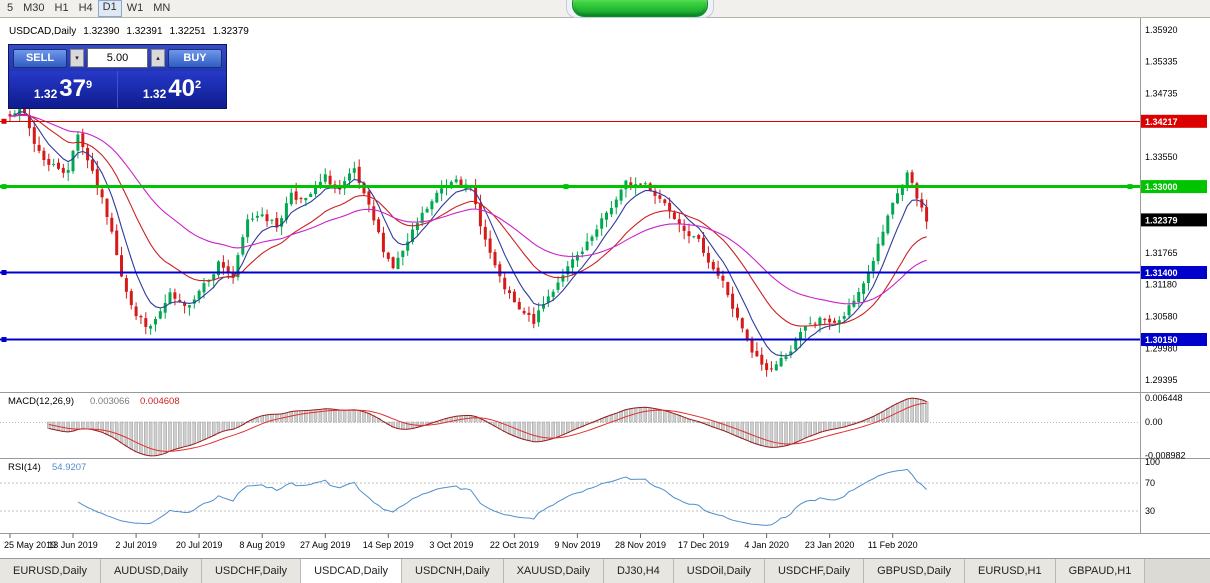 The image size is (1210, 583). I want to click on svg-text: 54.9207, so click(69, 467).